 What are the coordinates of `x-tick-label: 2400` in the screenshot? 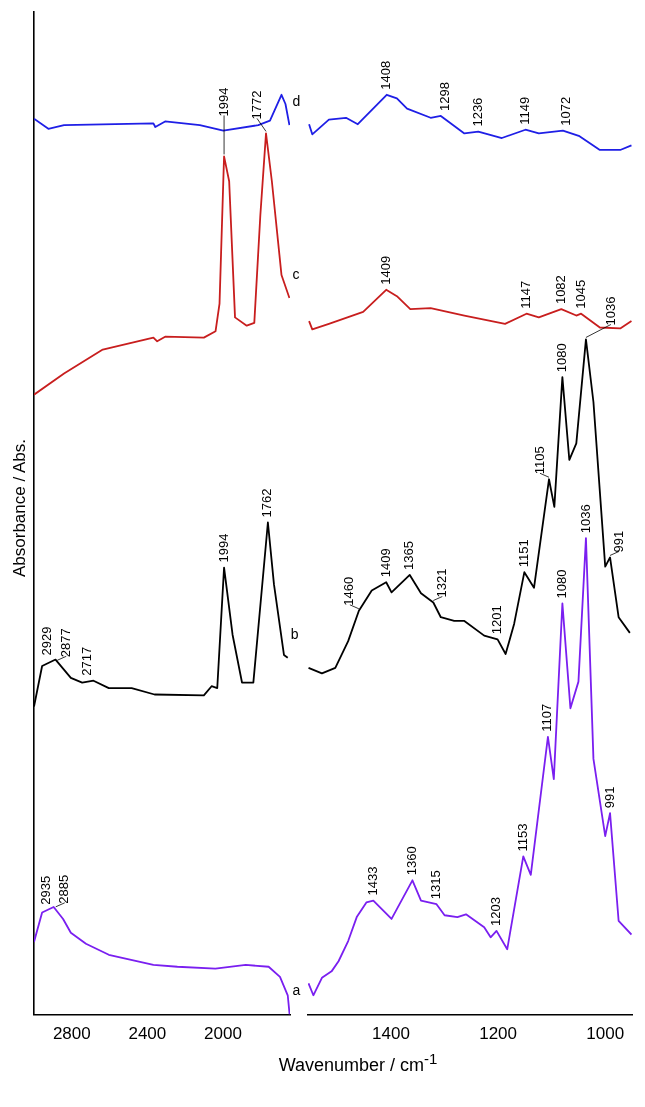 It's located at (147, 1034).